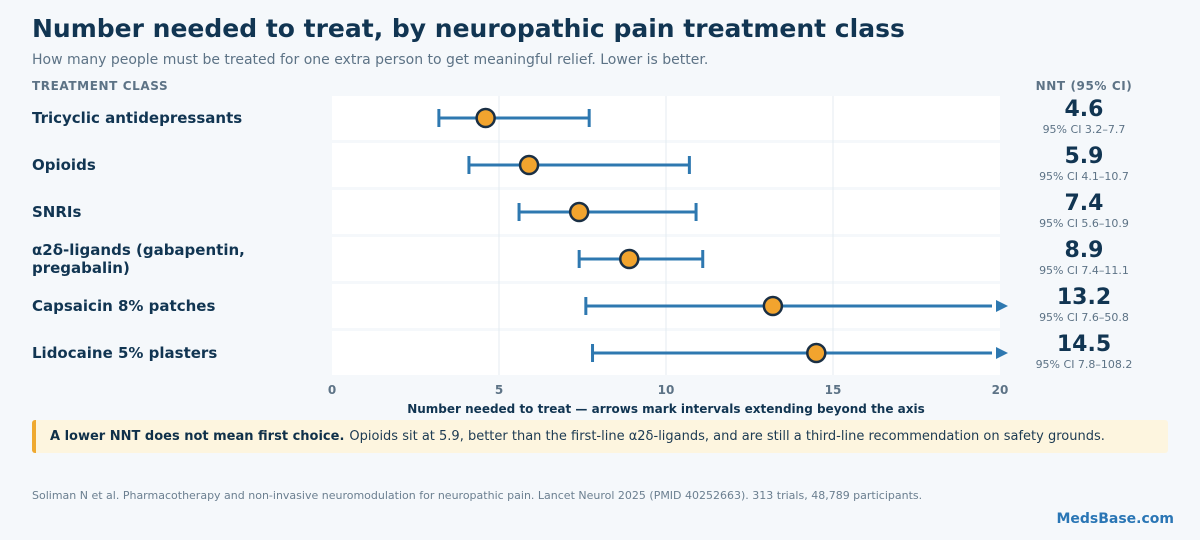 This screenshot has height=540, width=1200. What do you see at coordinates (1084, 270) in the screenshot?
I see `nnt-ci-text: 95% CI 7.4–11.1` at bounding box center [1084, 270].